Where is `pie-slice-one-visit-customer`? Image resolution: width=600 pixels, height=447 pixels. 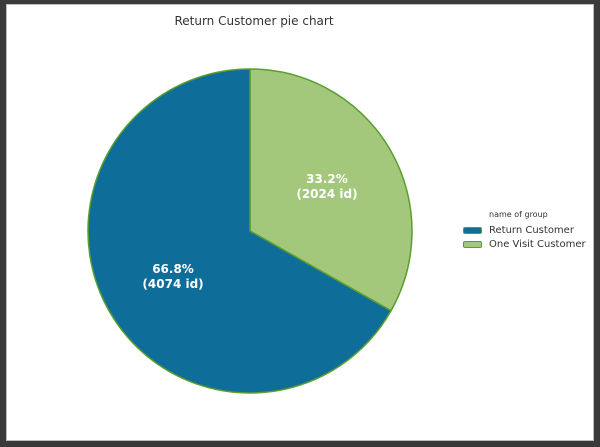
pie-slice-one-visit-customer is located at coordinates (331, 190).